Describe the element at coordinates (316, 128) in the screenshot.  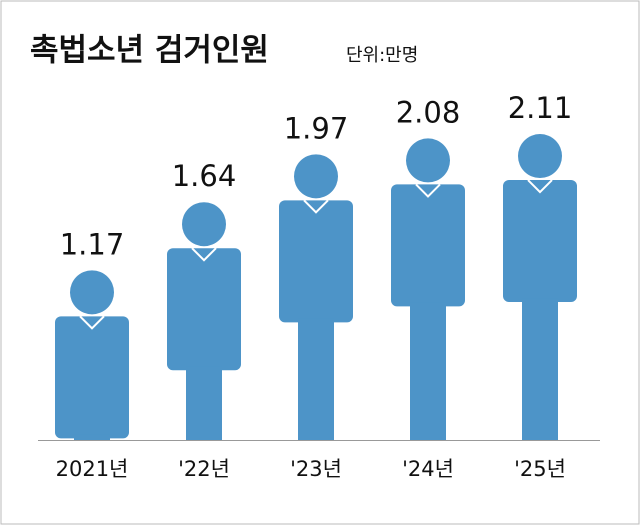
I see `value-label: 1.97` at that location.